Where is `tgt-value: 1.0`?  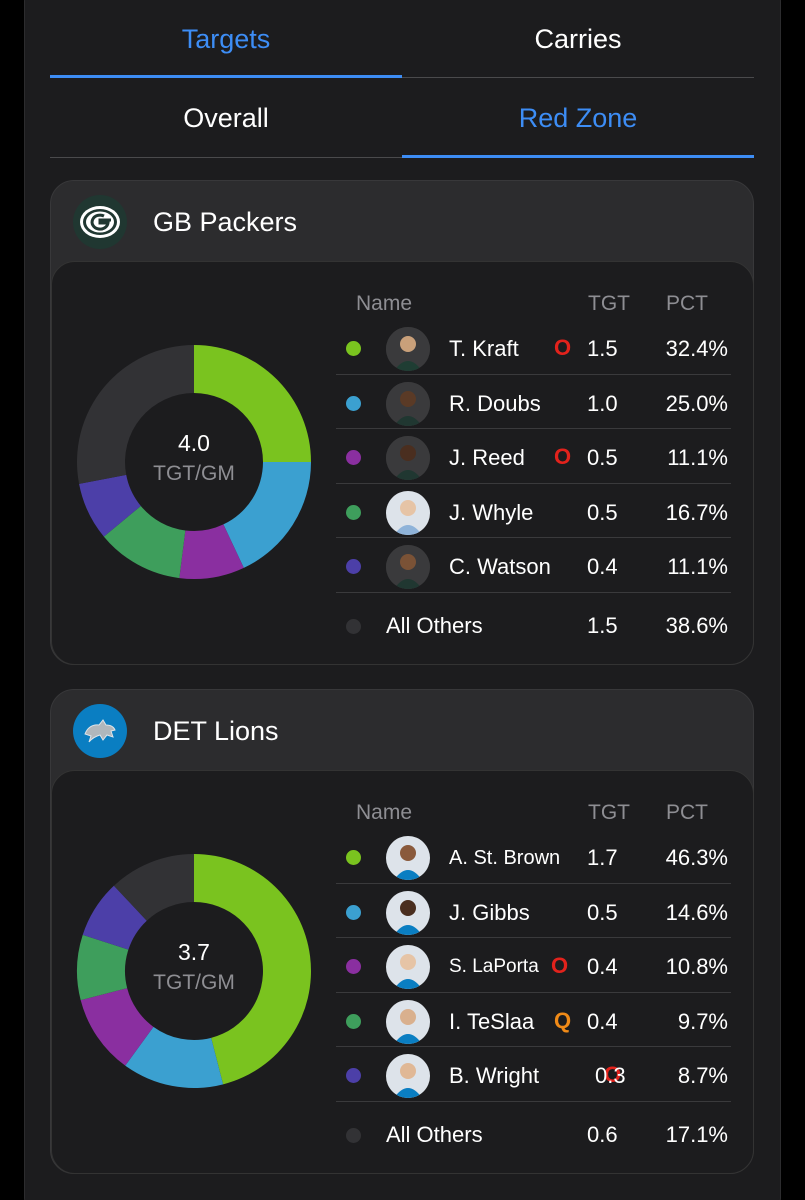
tgt-value: 1.0 is located at coordinates (602, 403).